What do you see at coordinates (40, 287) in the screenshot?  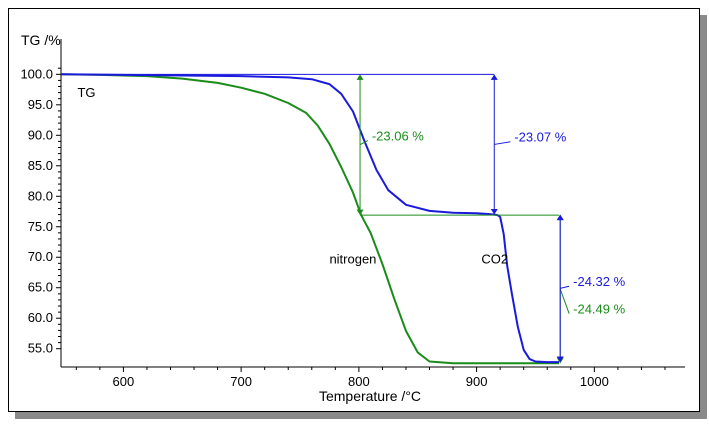 I see `y-tick-label: 65.0` at bounding box center [40, 287].